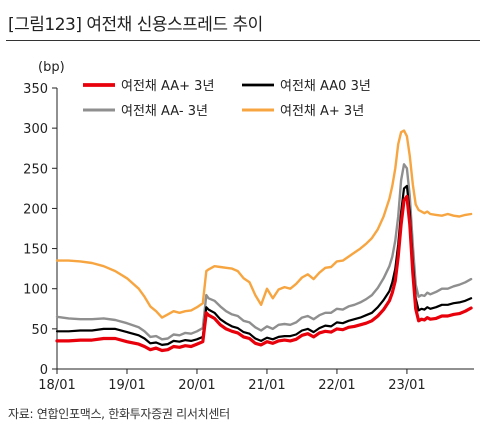  What do you see at coordinates (35, 290) in the screenshot?
I see `y-tick-label: 100` at bounding box center [35, 290].